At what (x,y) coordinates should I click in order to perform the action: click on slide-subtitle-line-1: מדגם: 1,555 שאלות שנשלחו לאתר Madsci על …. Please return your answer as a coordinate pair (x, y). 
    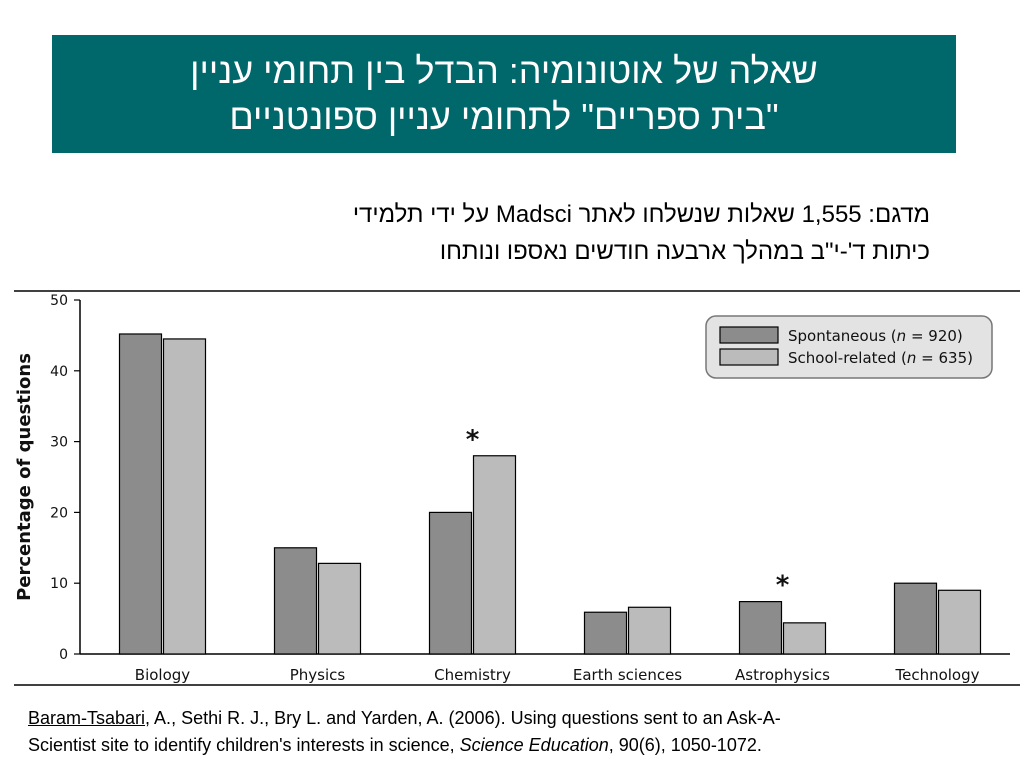
    Looking at the image, I should click on (641, 214).